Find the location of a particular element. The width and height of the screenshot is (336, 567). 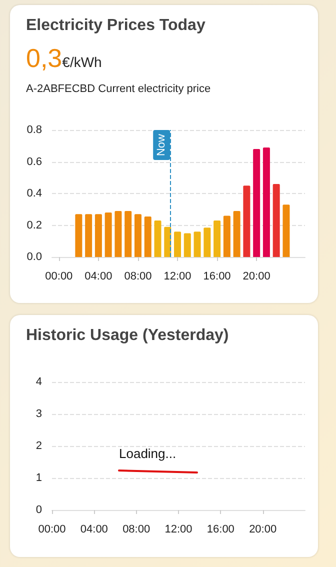

chart-title: Historic Usage (Yesterday) is located at coordinates (127, 336).